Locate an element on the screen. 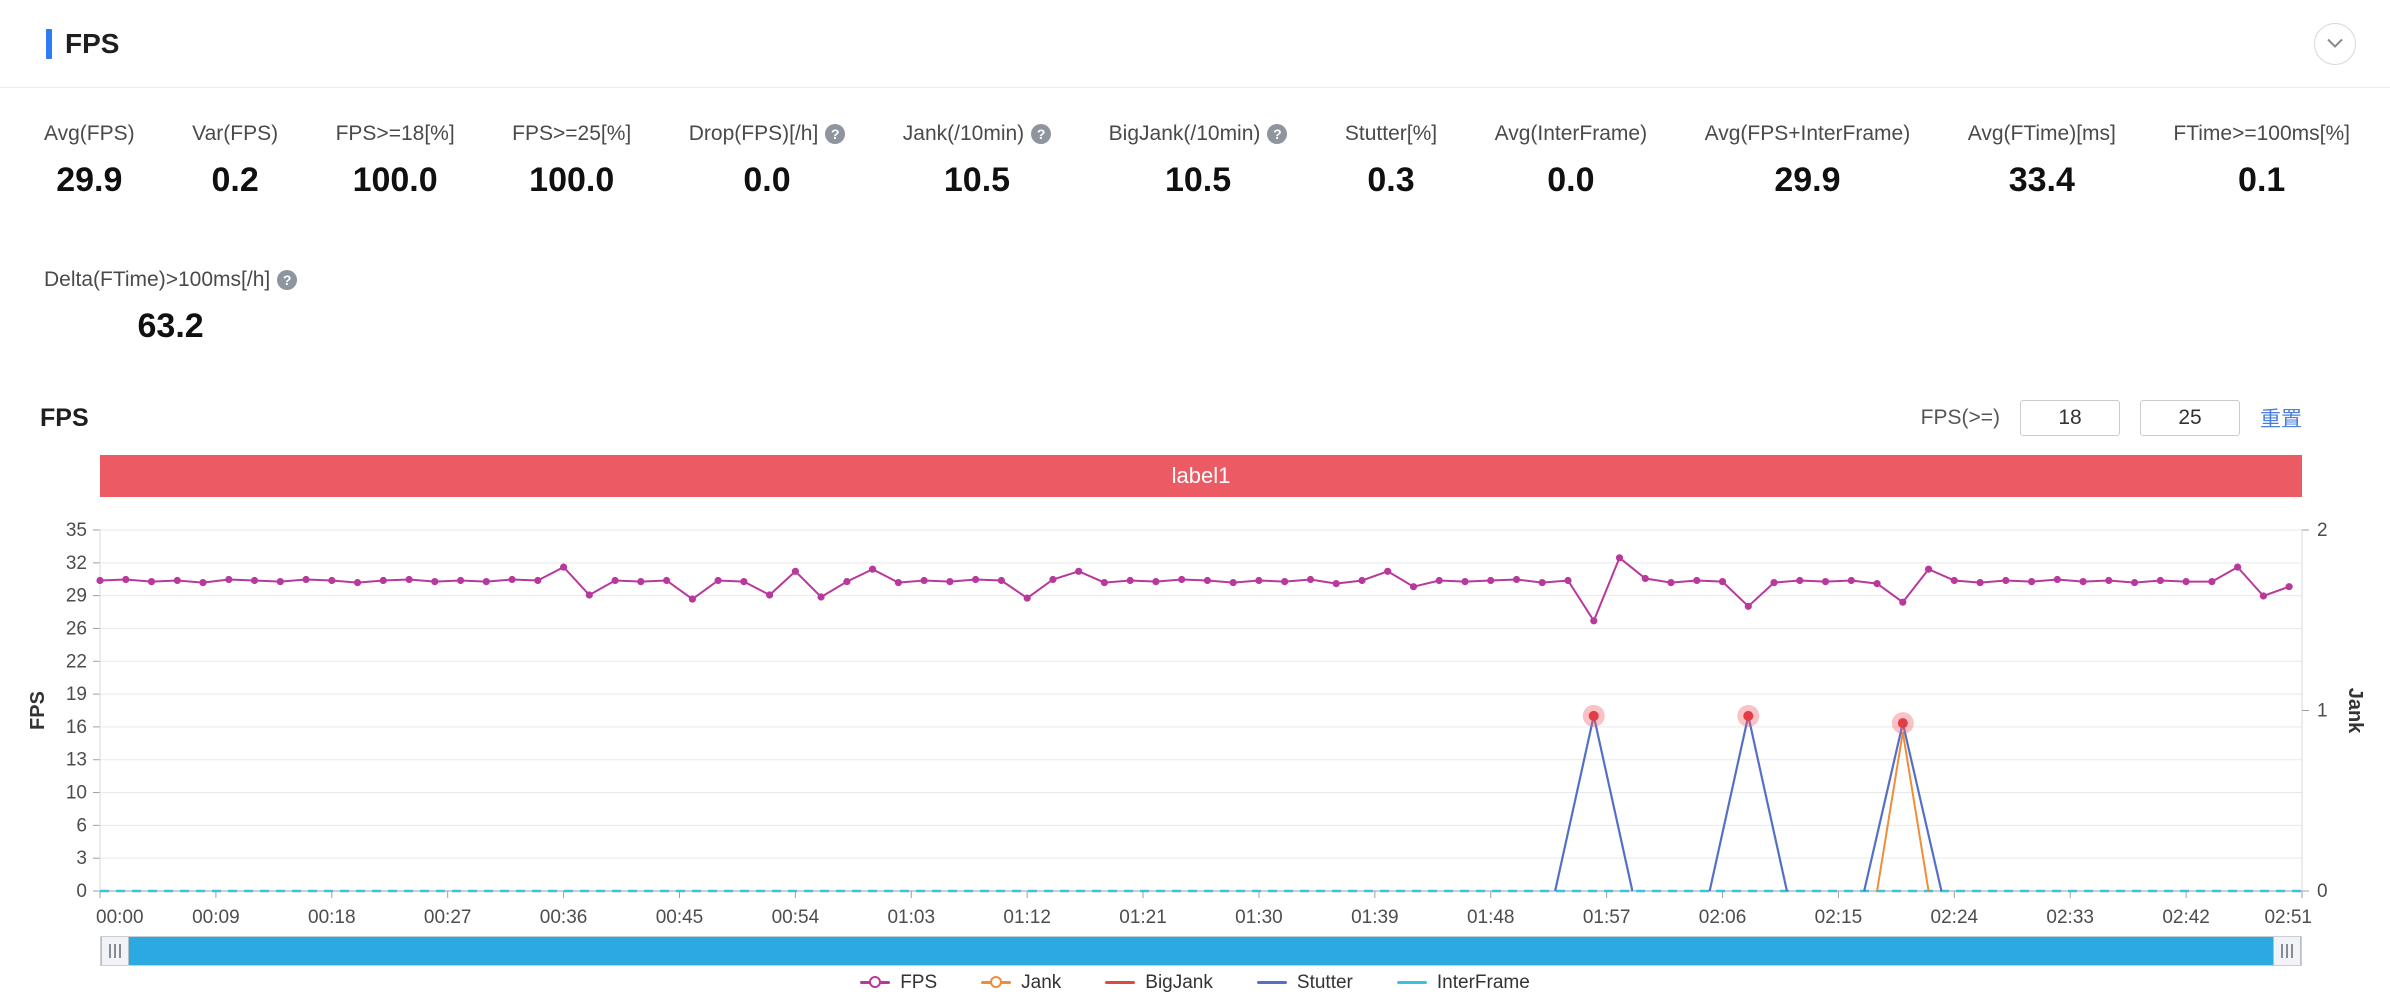 The width and height of the screenshot is (2390, 1002). stats-row-2: Delta(FTime)>100ms[/h]? 63.2 is located at coordinates (1197, 307).